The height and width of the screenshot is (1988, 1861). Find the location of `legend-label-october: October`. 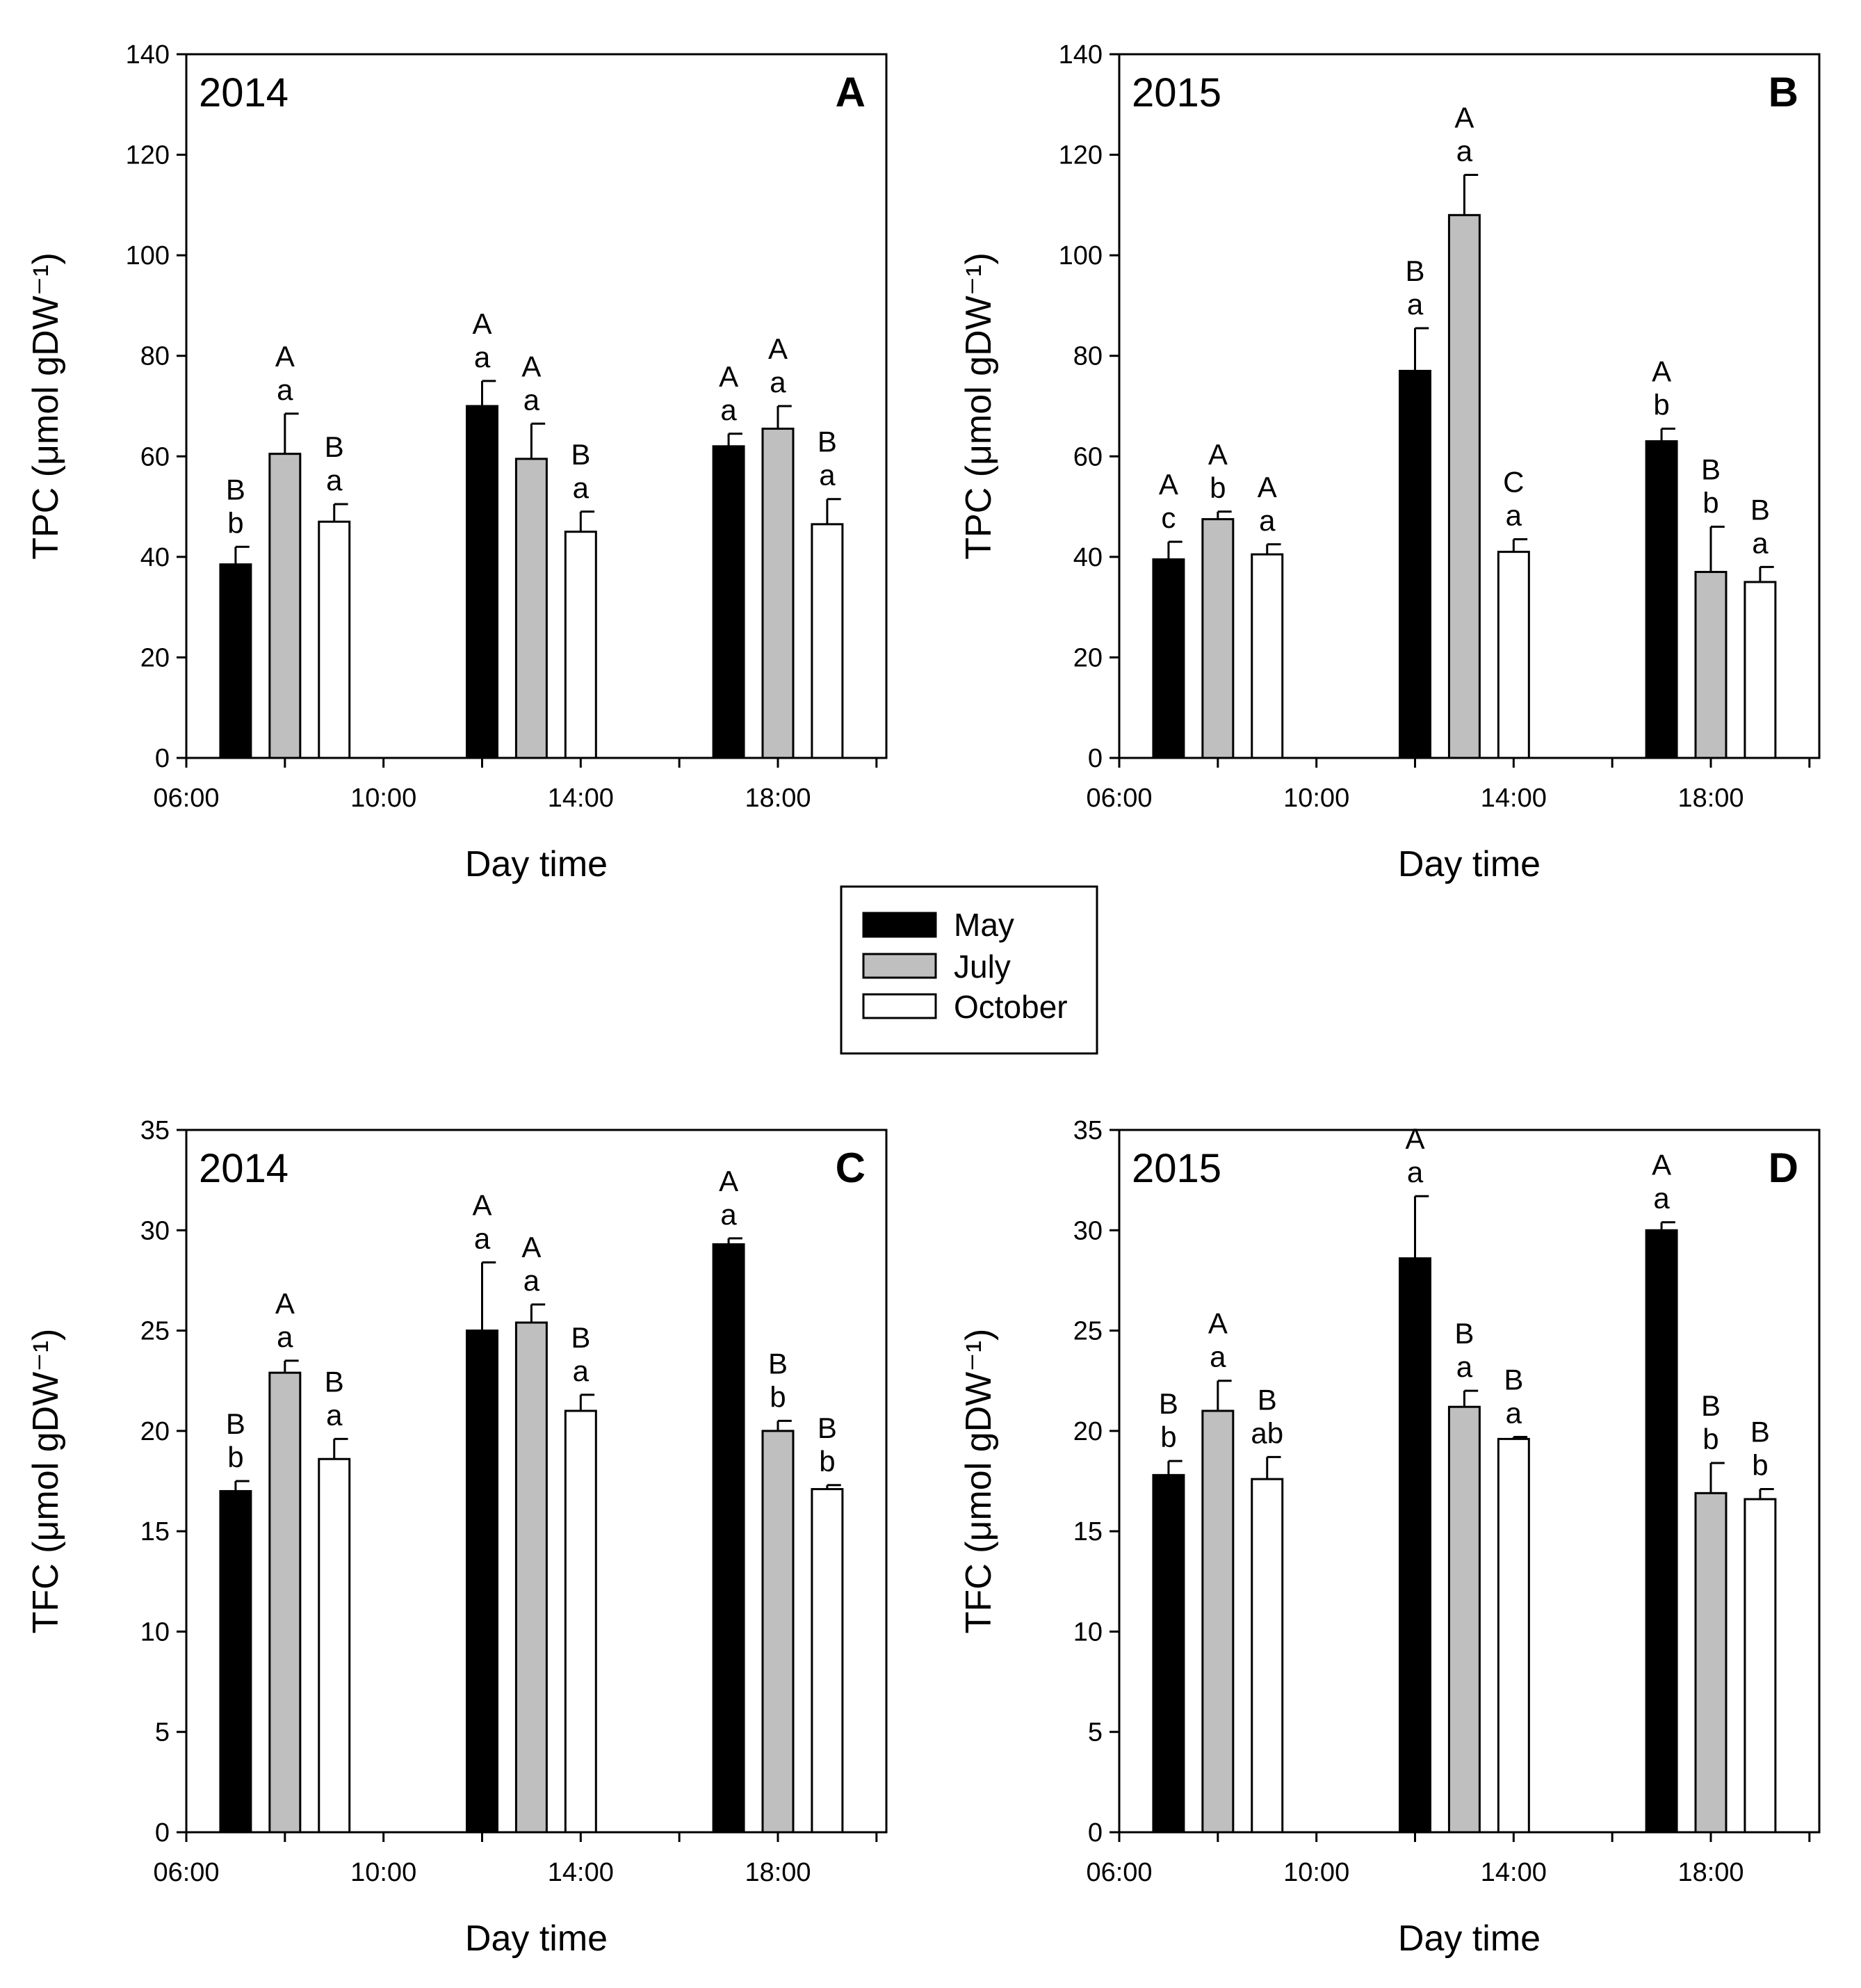

legend-label-october: October is located at coordinates (1011, 1007).